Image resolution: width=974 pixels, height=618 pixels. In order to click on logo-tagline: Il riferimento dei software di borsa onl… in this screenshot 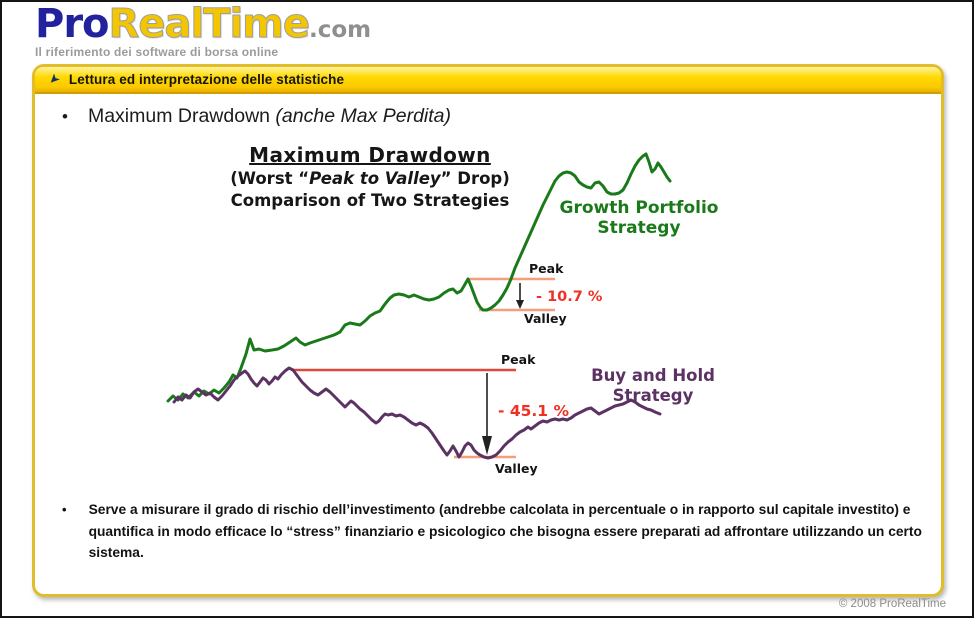, I will do `click(157, 52)`.